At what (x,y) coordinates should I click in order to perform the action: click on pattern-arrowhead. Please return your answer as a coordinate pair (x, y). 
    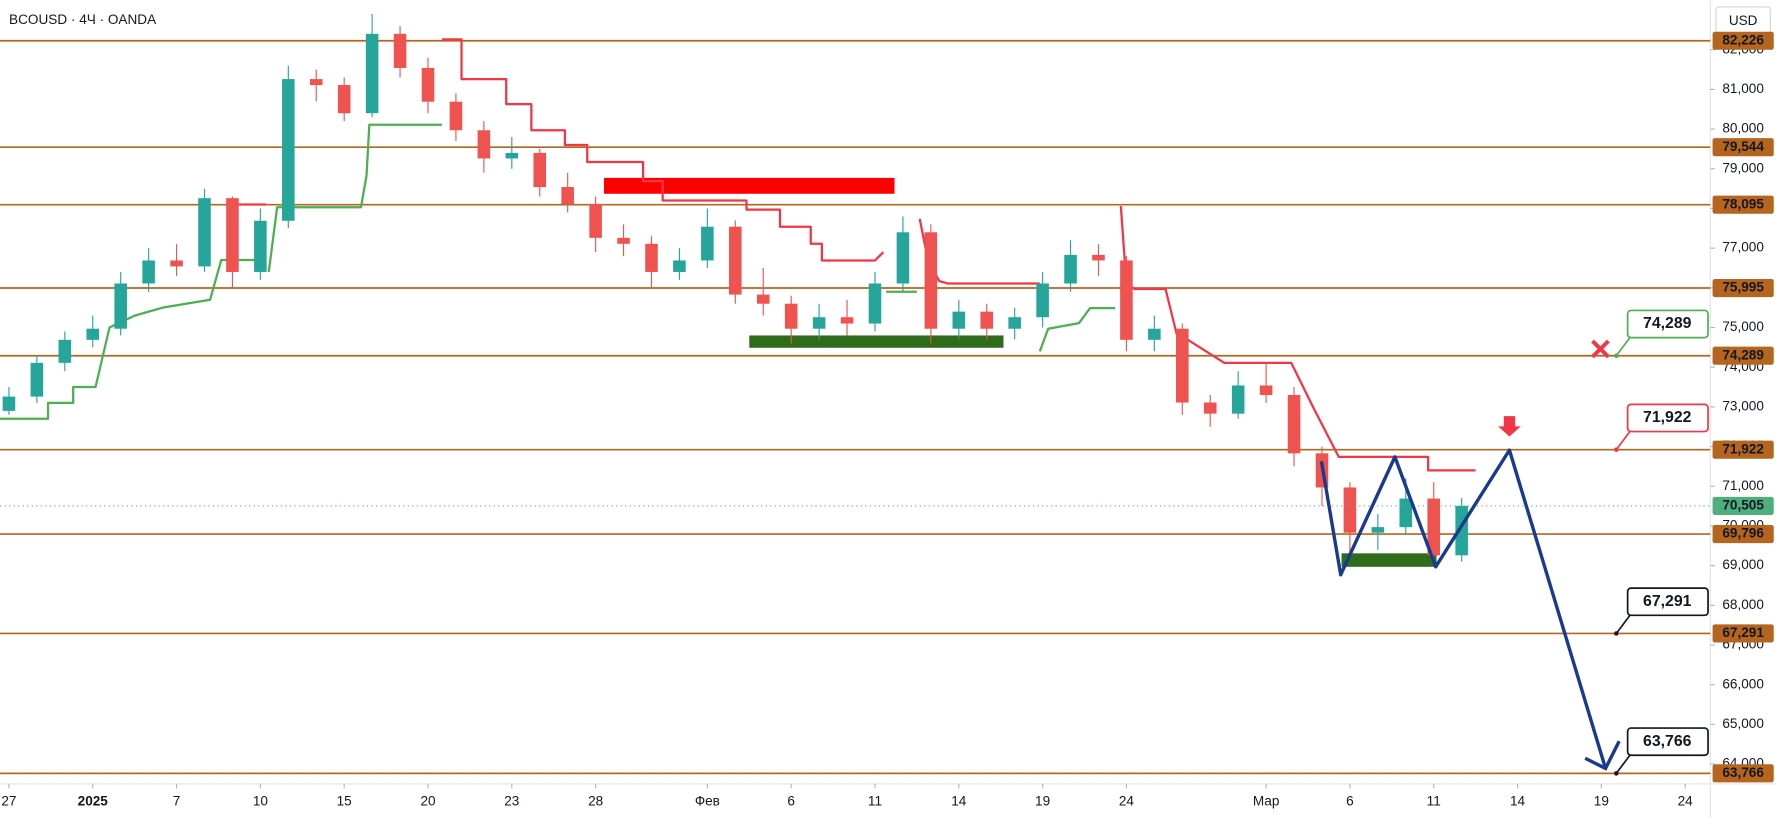
    Looking at the image, I should click on (1602, 755).